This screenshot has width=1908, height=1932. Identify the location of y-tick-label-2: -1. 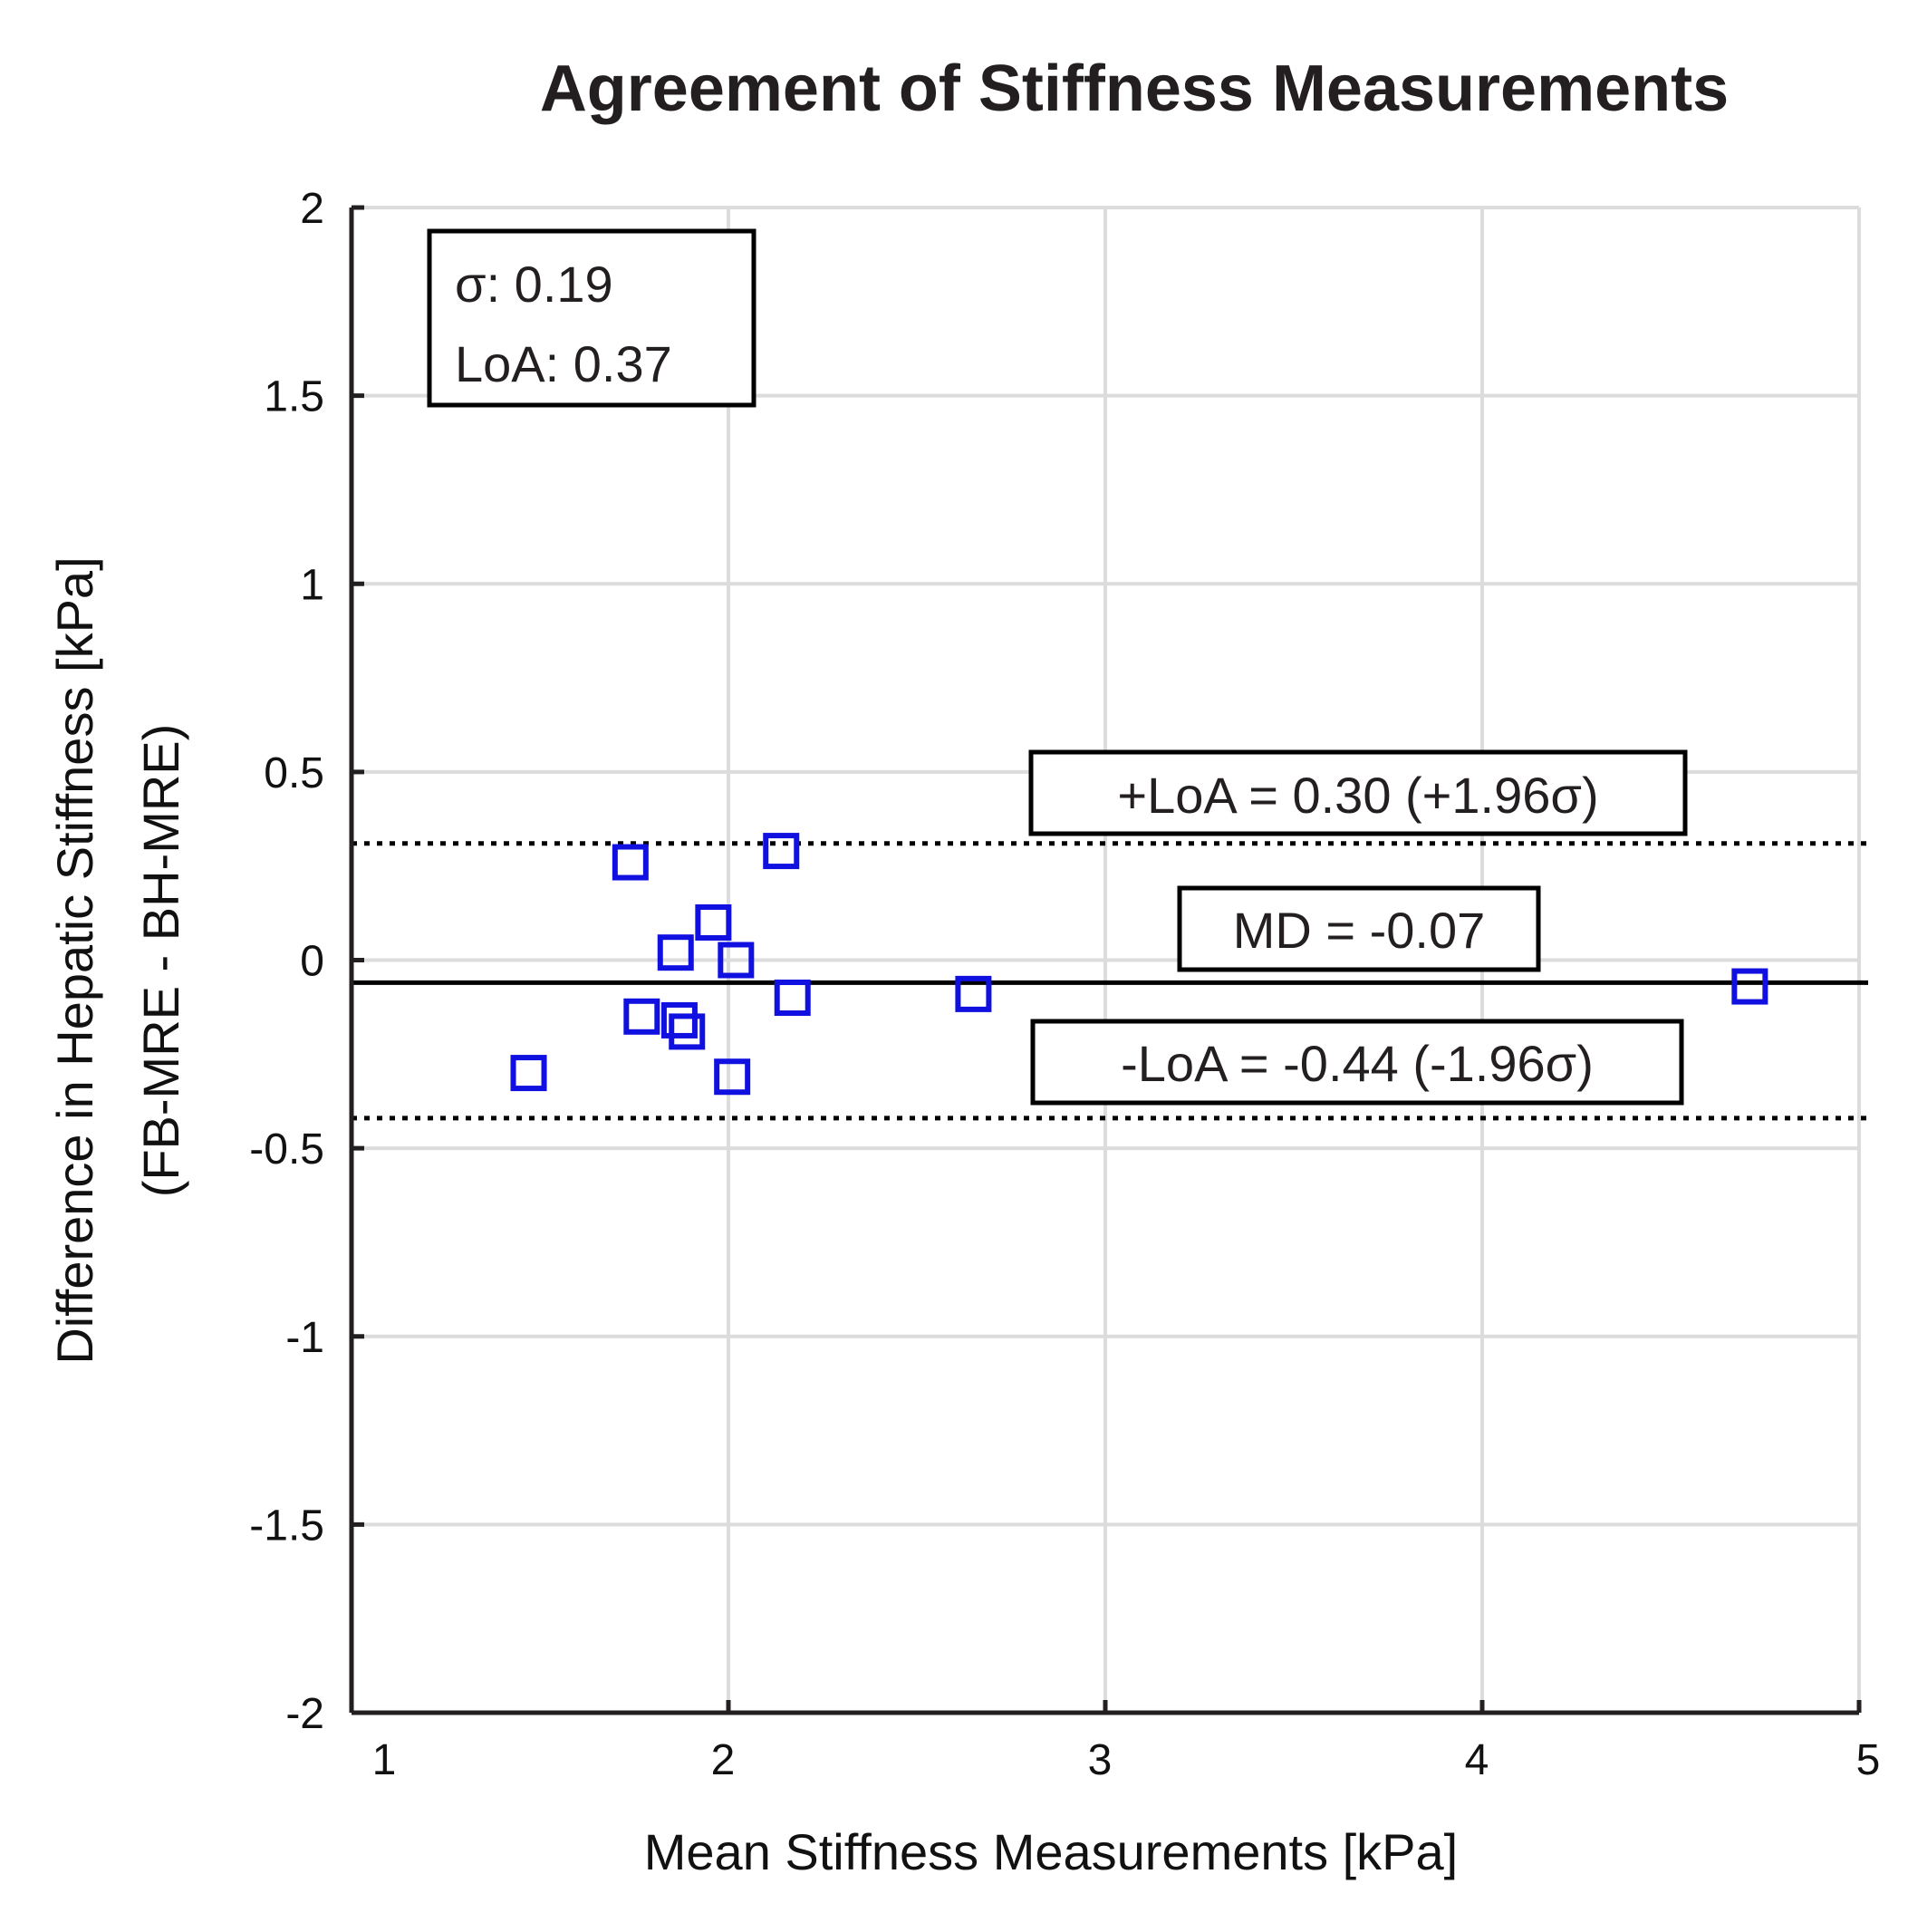
(304, 1338).